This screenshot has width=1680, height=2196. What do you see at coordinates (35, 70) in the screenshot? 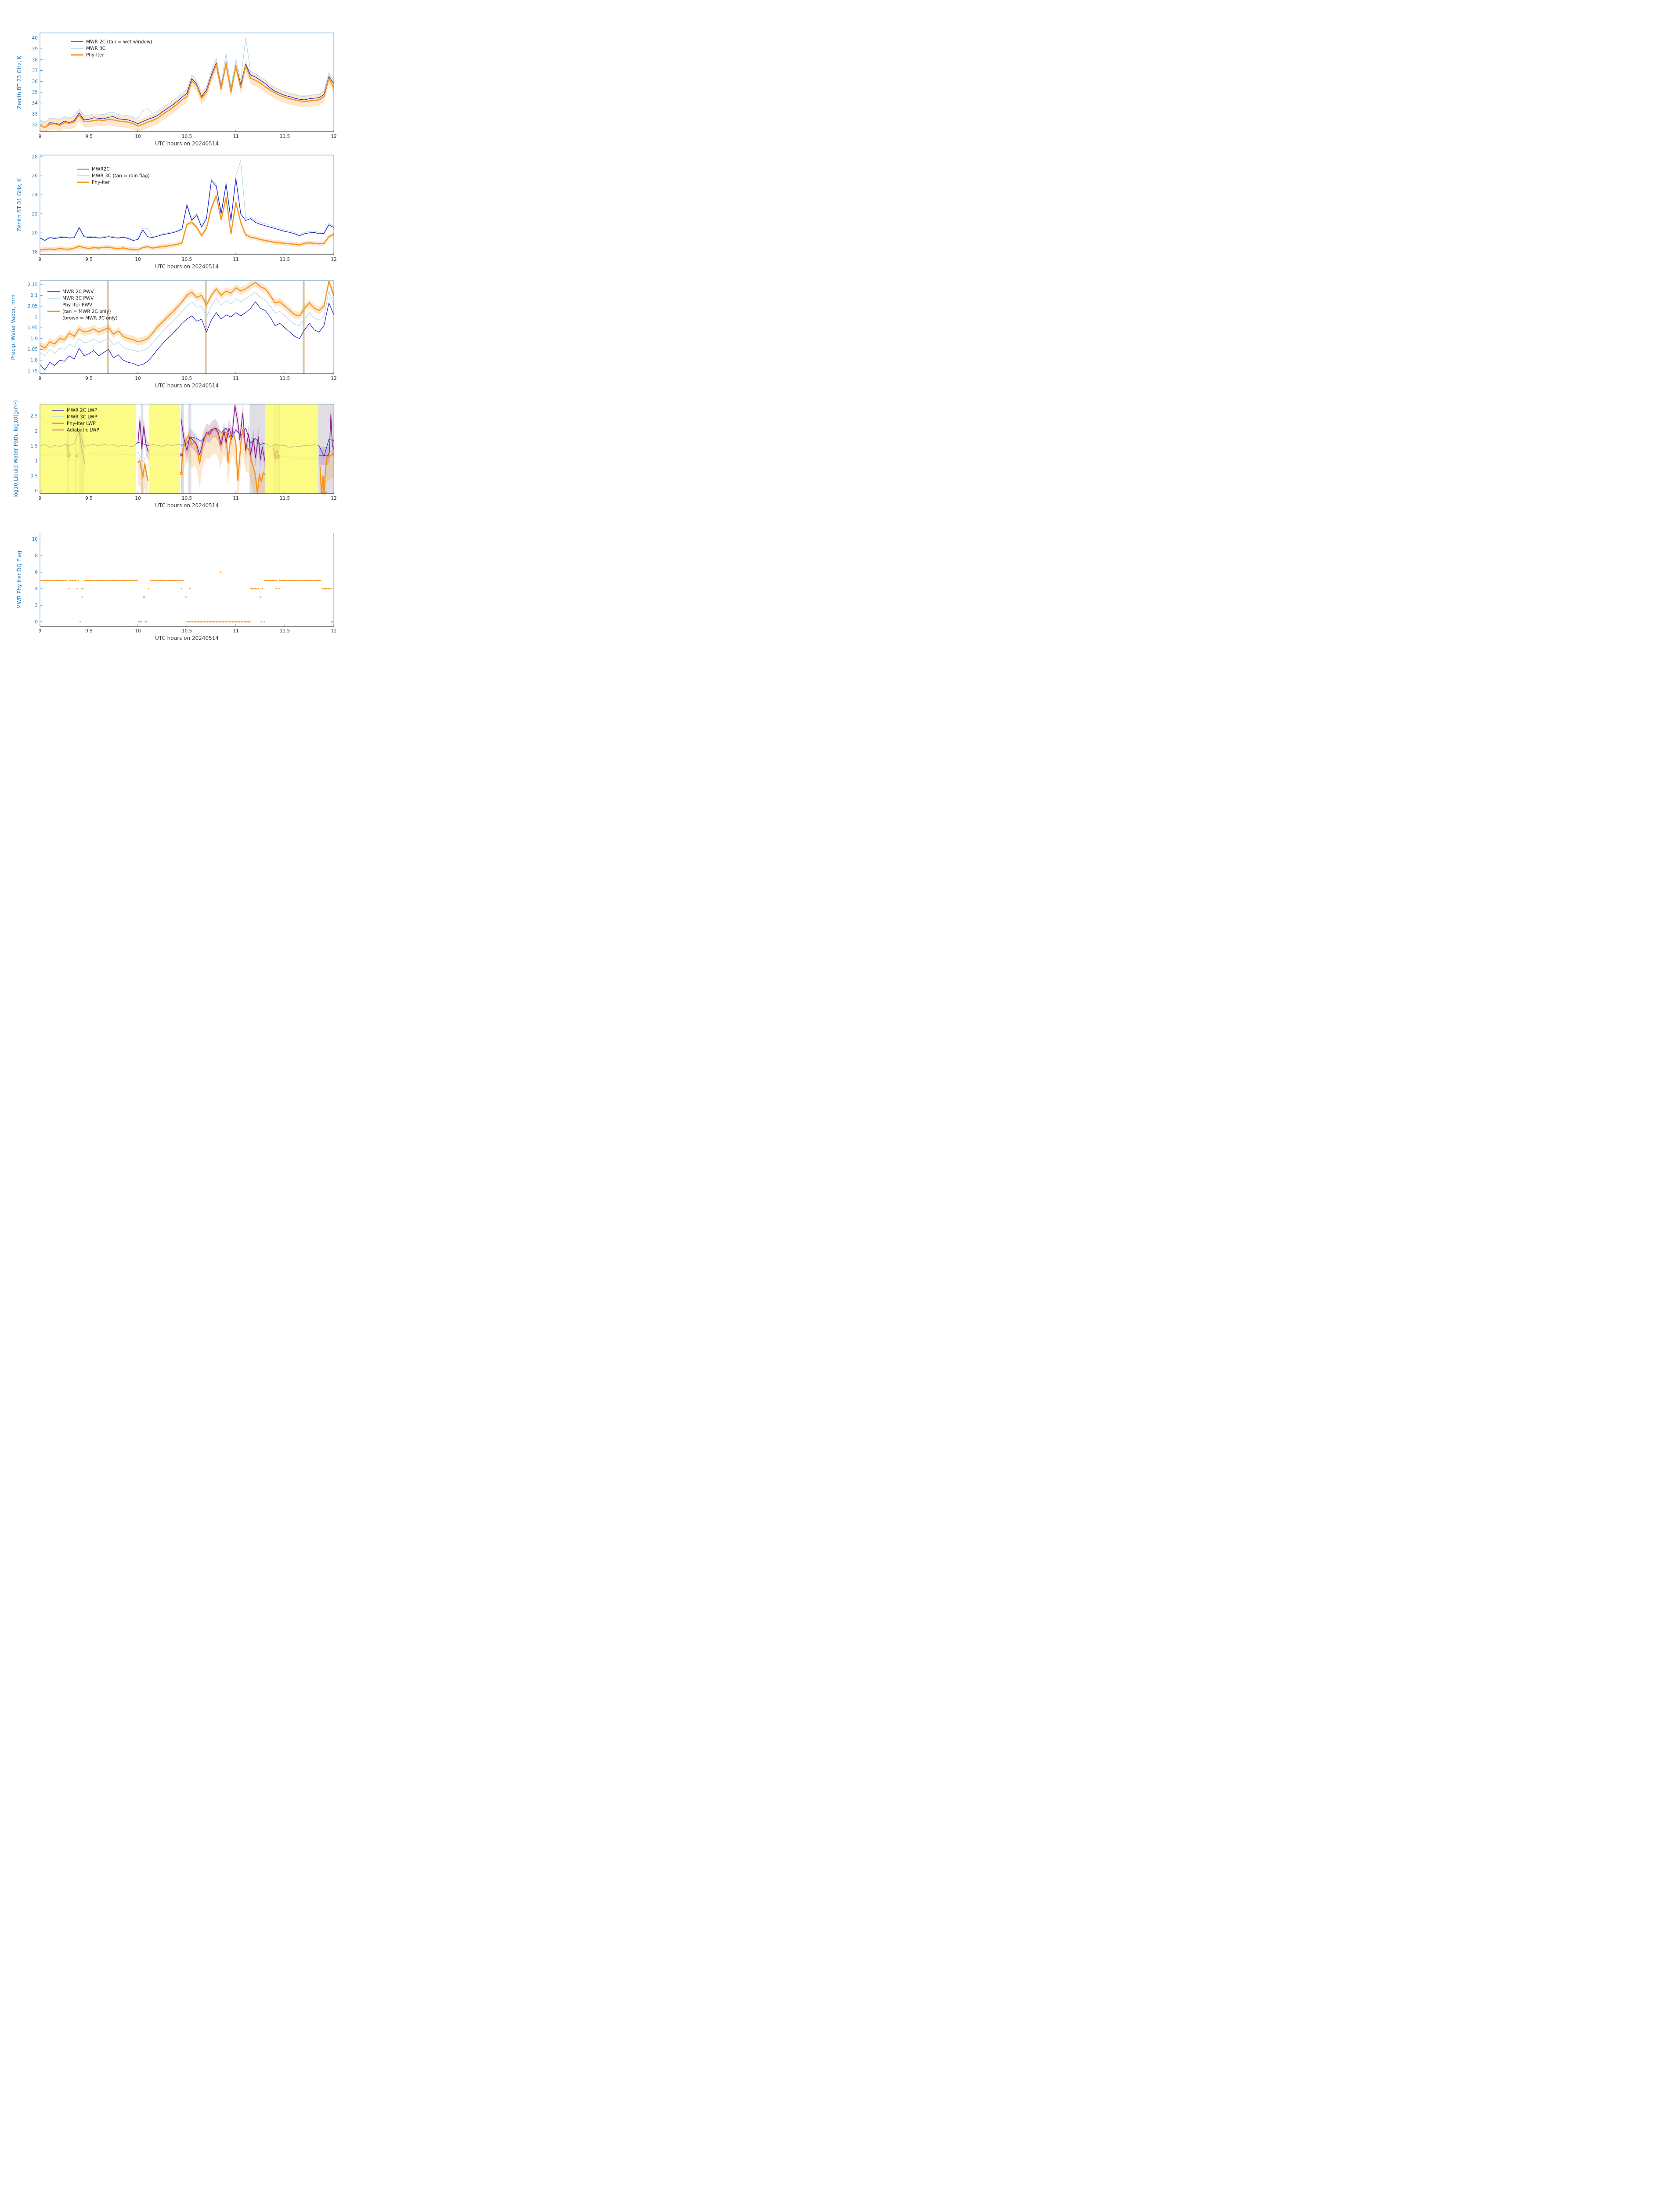
I see `y-tick-label: 37` at bounding box center [35, 70].